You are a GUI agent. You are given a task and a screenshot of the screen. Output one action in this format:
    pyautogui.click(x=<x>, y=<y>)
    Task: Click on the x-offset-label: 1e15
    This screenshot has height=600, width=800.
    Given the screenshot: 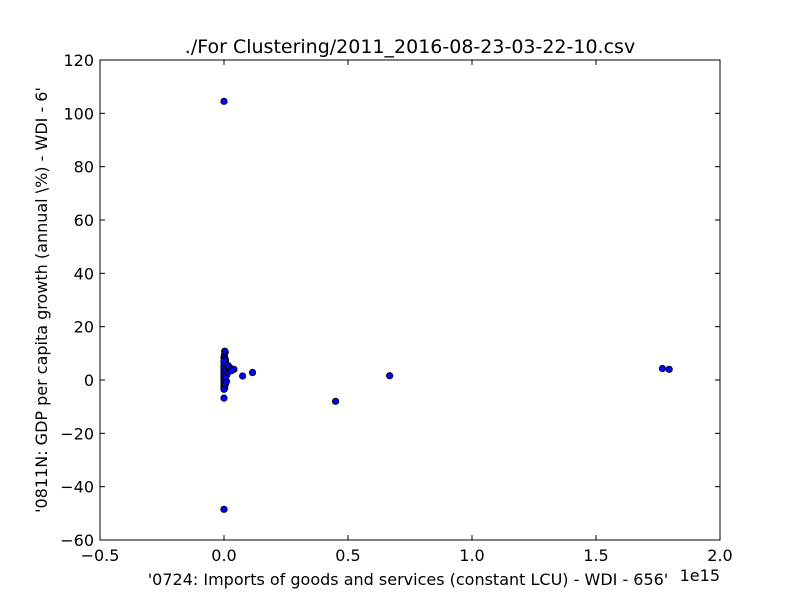 What is the action you would take?
    pyautogui.click(x=700, y=575)
    